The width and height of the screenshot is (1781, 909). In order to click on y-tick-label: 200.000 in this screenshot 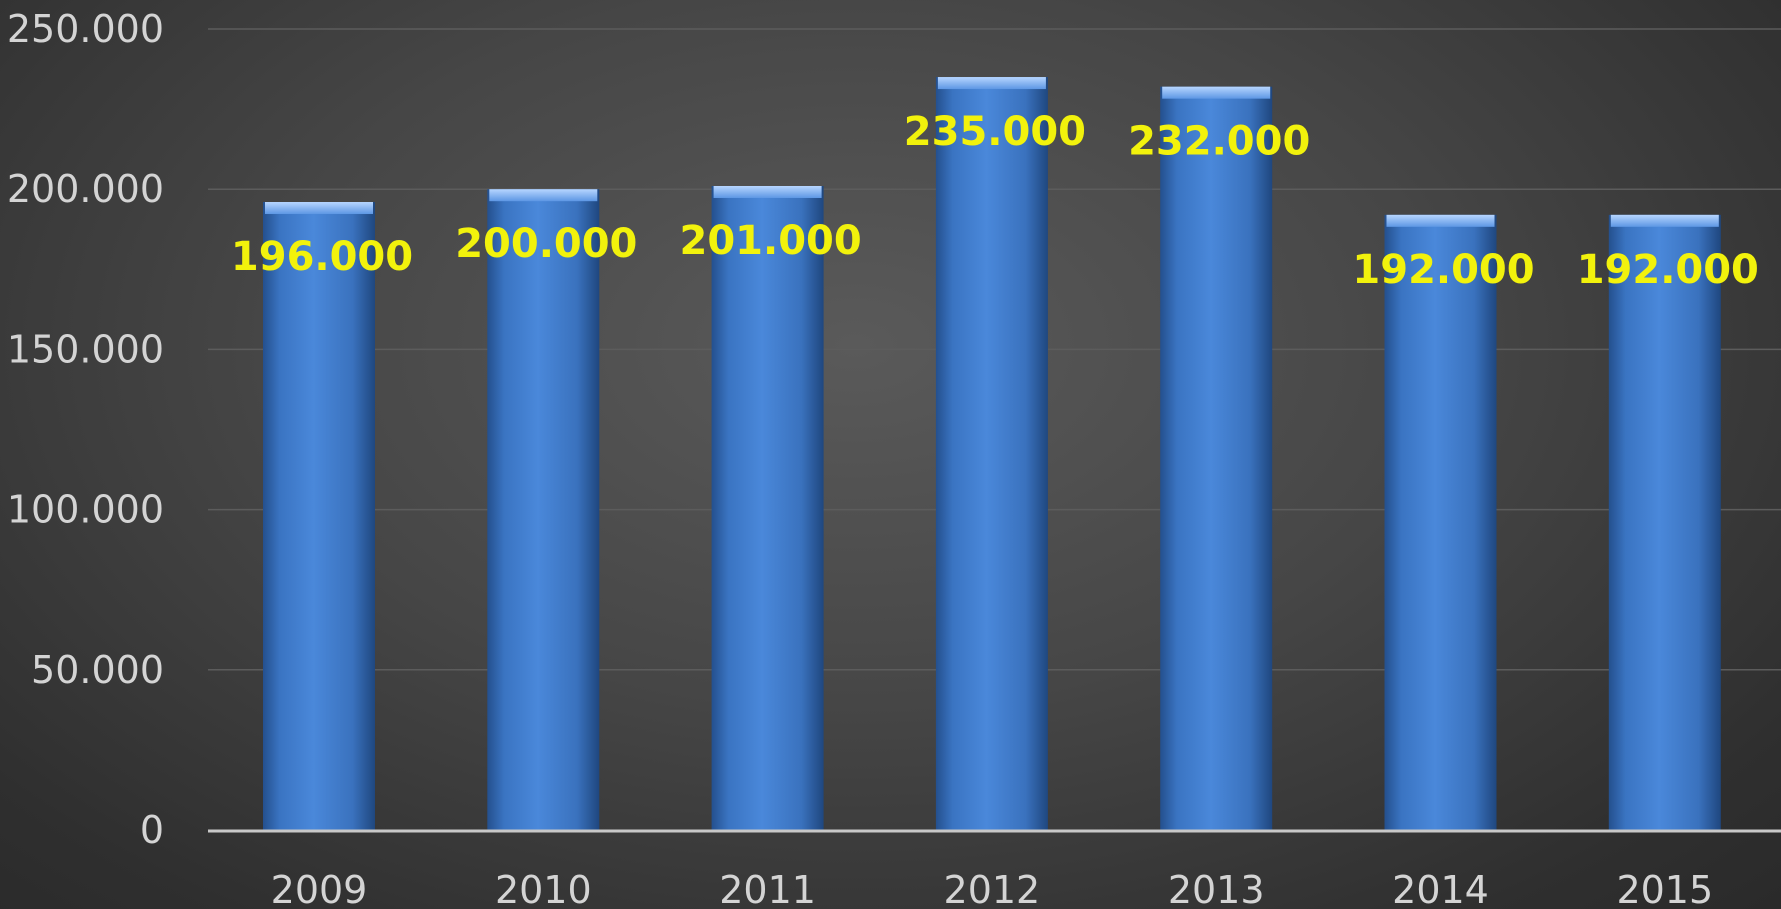, I will do `click(85, 189)`.